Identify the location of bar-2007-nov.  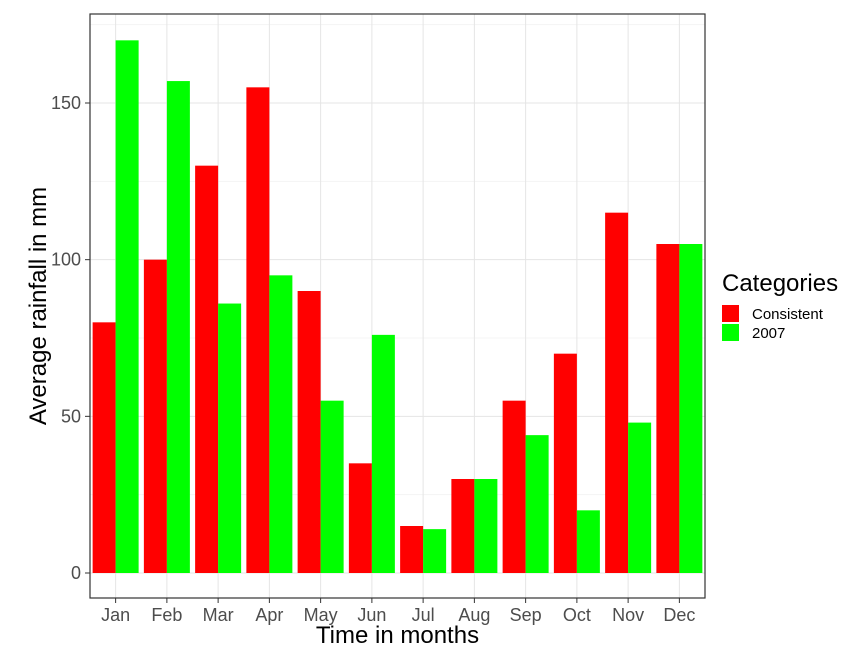
(640, 497).